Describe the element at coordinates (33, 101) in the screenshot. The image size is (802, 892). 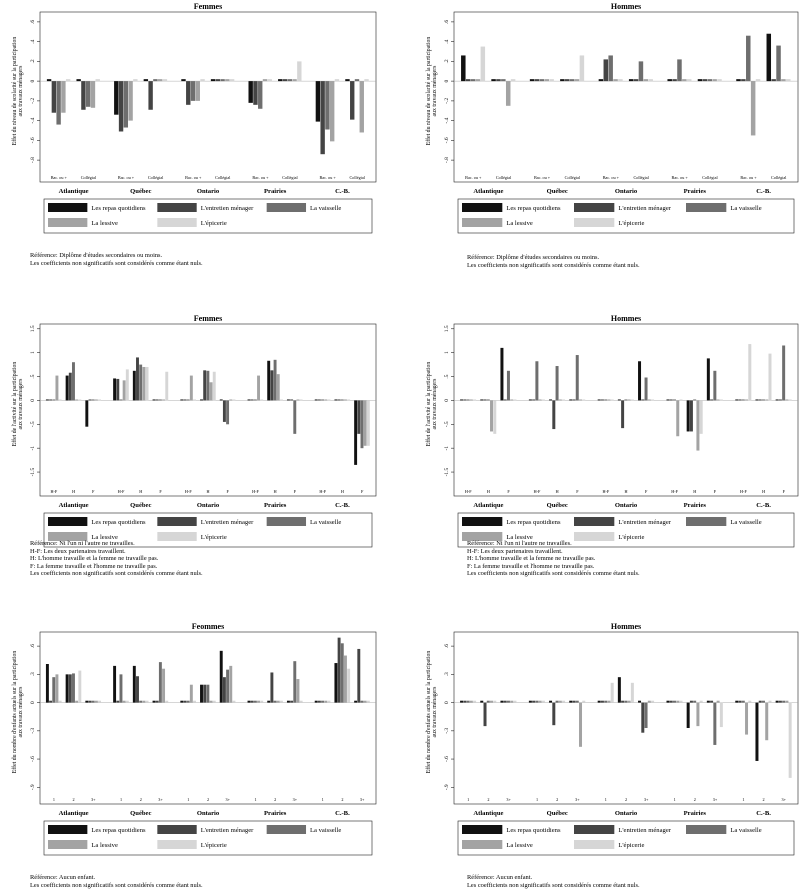
I see `y-tick-label: -.2` at that location.